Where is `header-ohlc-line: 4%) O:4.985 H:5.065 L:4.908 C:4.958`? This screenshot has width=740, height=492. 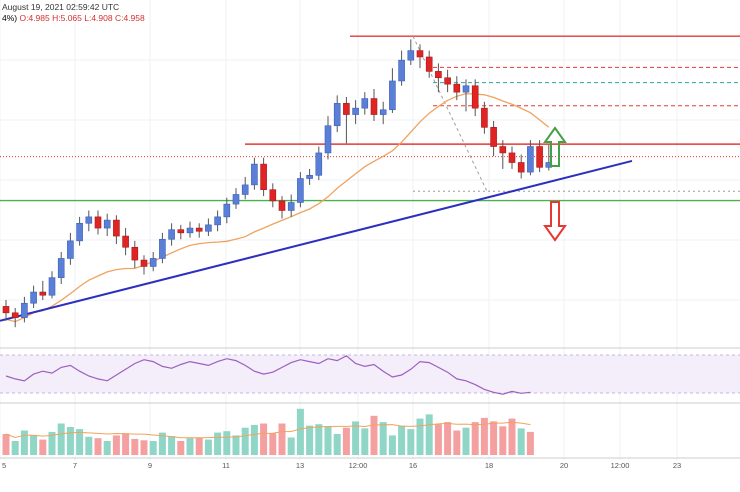
header-ohlc-line: 4%) O:4.985 H:5.065 L:4.908 C:4.958 is located at coordinates (73, 18).